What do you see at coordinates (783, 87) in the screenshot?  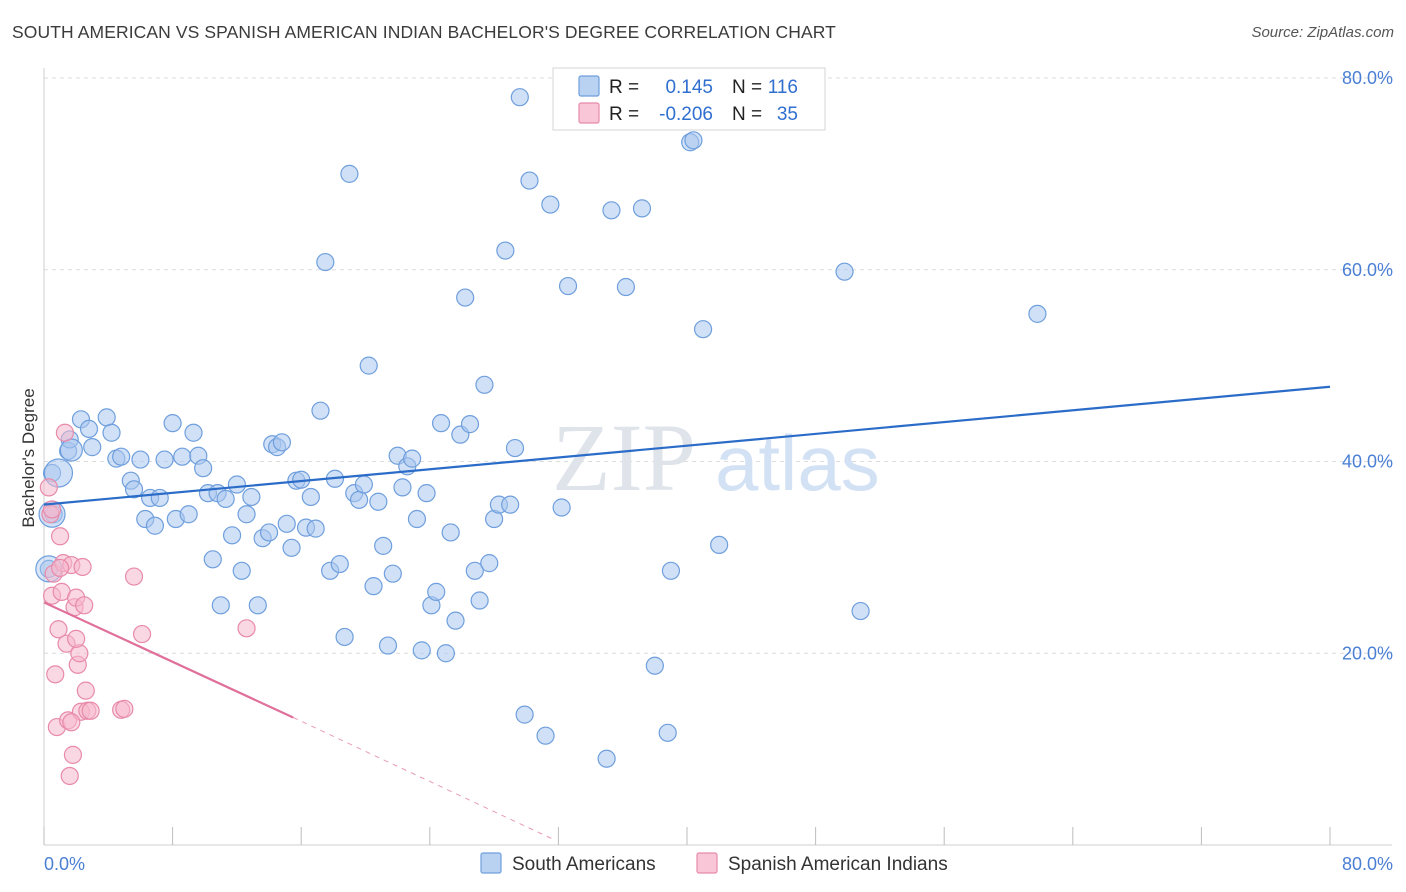 I see `stats-n-value-blue: 116` at bounding box center [783, 87].